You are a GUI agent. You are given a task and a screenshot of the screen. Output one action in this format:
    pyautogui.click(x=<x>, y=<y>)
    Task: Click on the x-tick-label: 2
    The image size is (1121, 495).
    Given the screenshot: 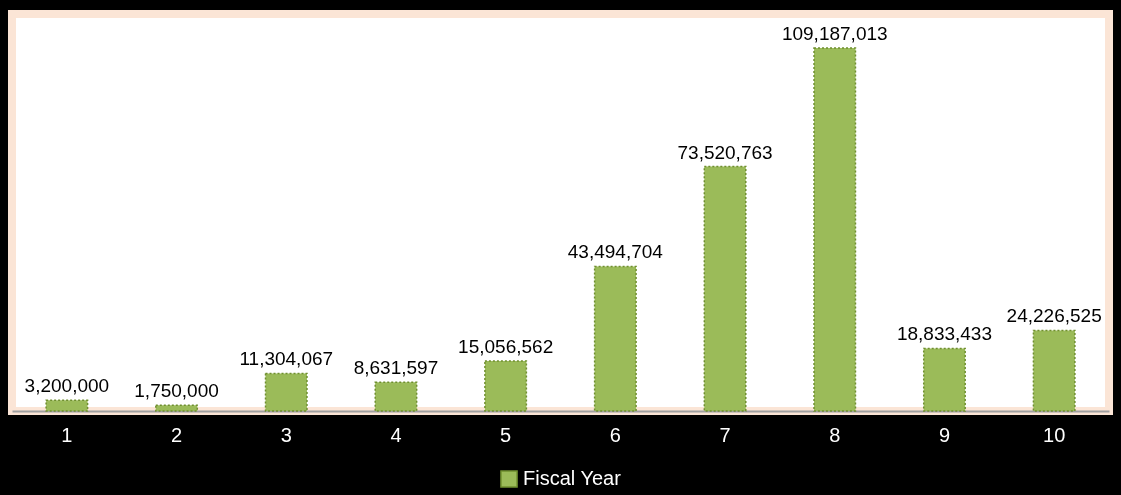 What is the action you would take?
    pyautogui.click(x=176, y=434)
    